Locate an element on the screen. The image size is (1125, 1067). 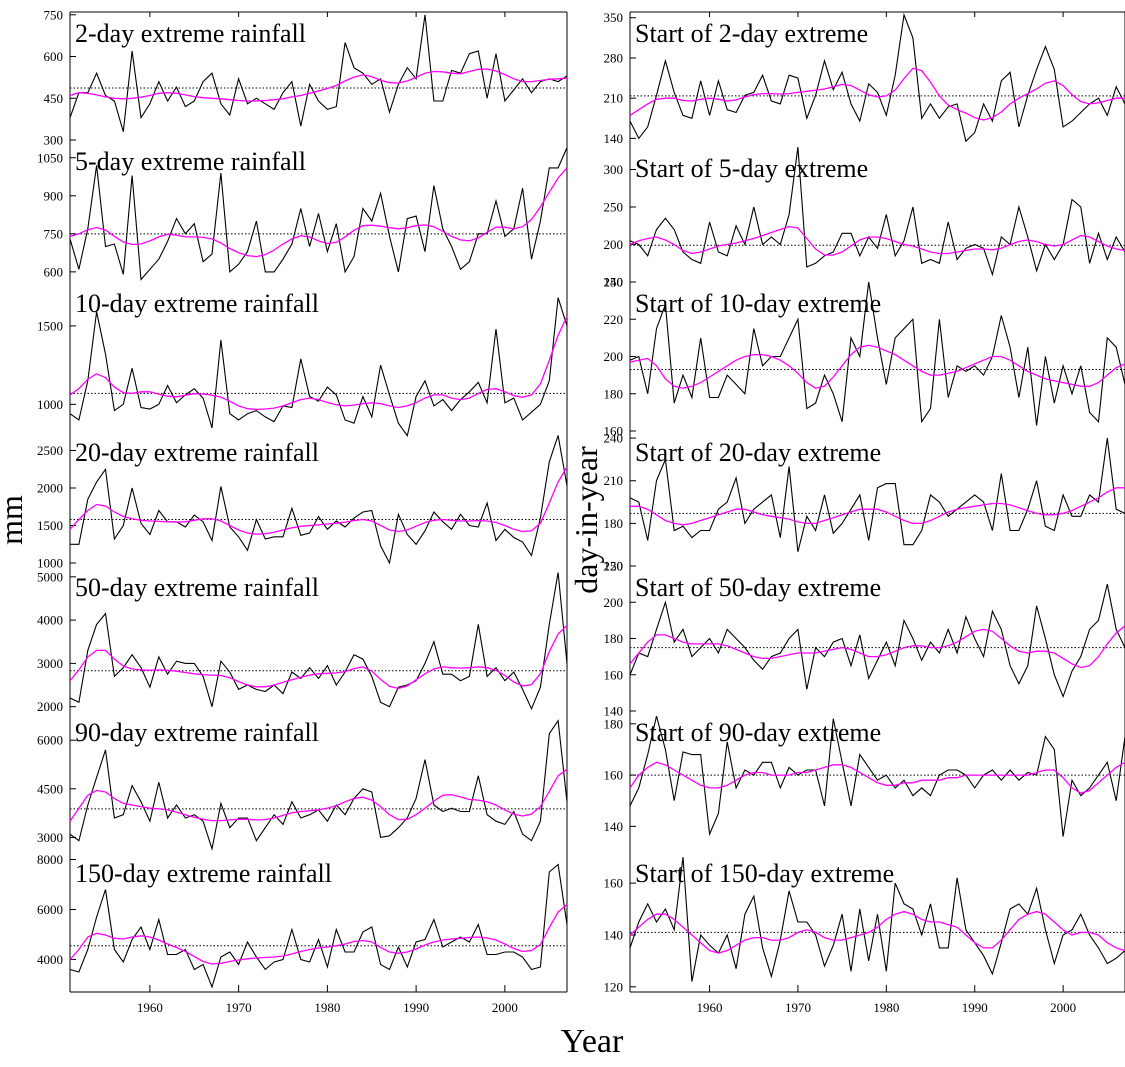
panel-title: Start of 2-day extreme is located at coordinates (751, 33).